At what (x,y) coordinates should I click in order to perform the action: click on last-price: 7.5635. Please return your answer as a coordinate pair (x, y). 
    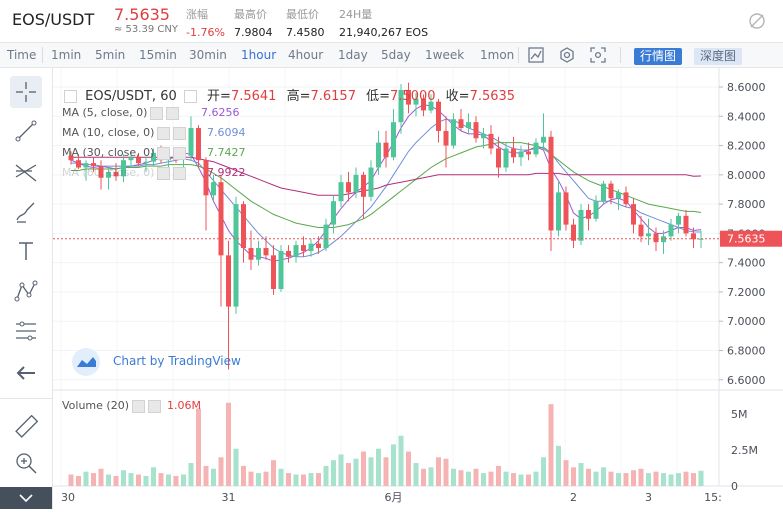
    Looking at the image, I should click on (142, 14).